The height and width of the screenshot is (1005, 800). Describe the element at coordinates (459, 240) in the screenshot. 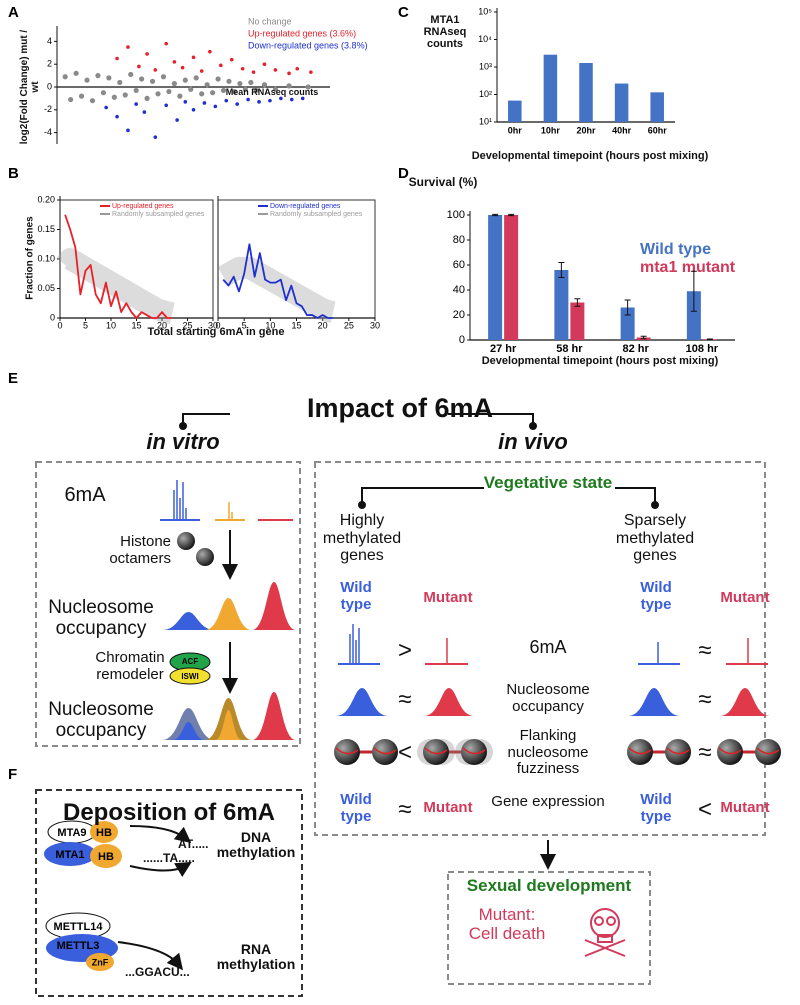

I see `y-tick-label: 80` at that location.